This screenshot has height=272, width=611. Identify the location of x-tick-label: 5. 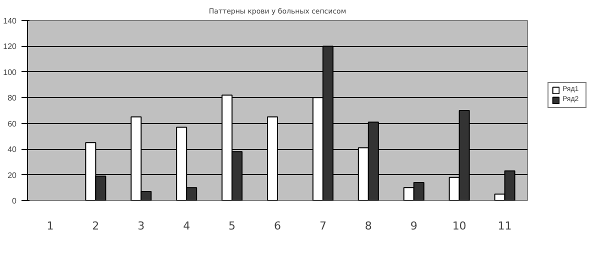
(232, 226).